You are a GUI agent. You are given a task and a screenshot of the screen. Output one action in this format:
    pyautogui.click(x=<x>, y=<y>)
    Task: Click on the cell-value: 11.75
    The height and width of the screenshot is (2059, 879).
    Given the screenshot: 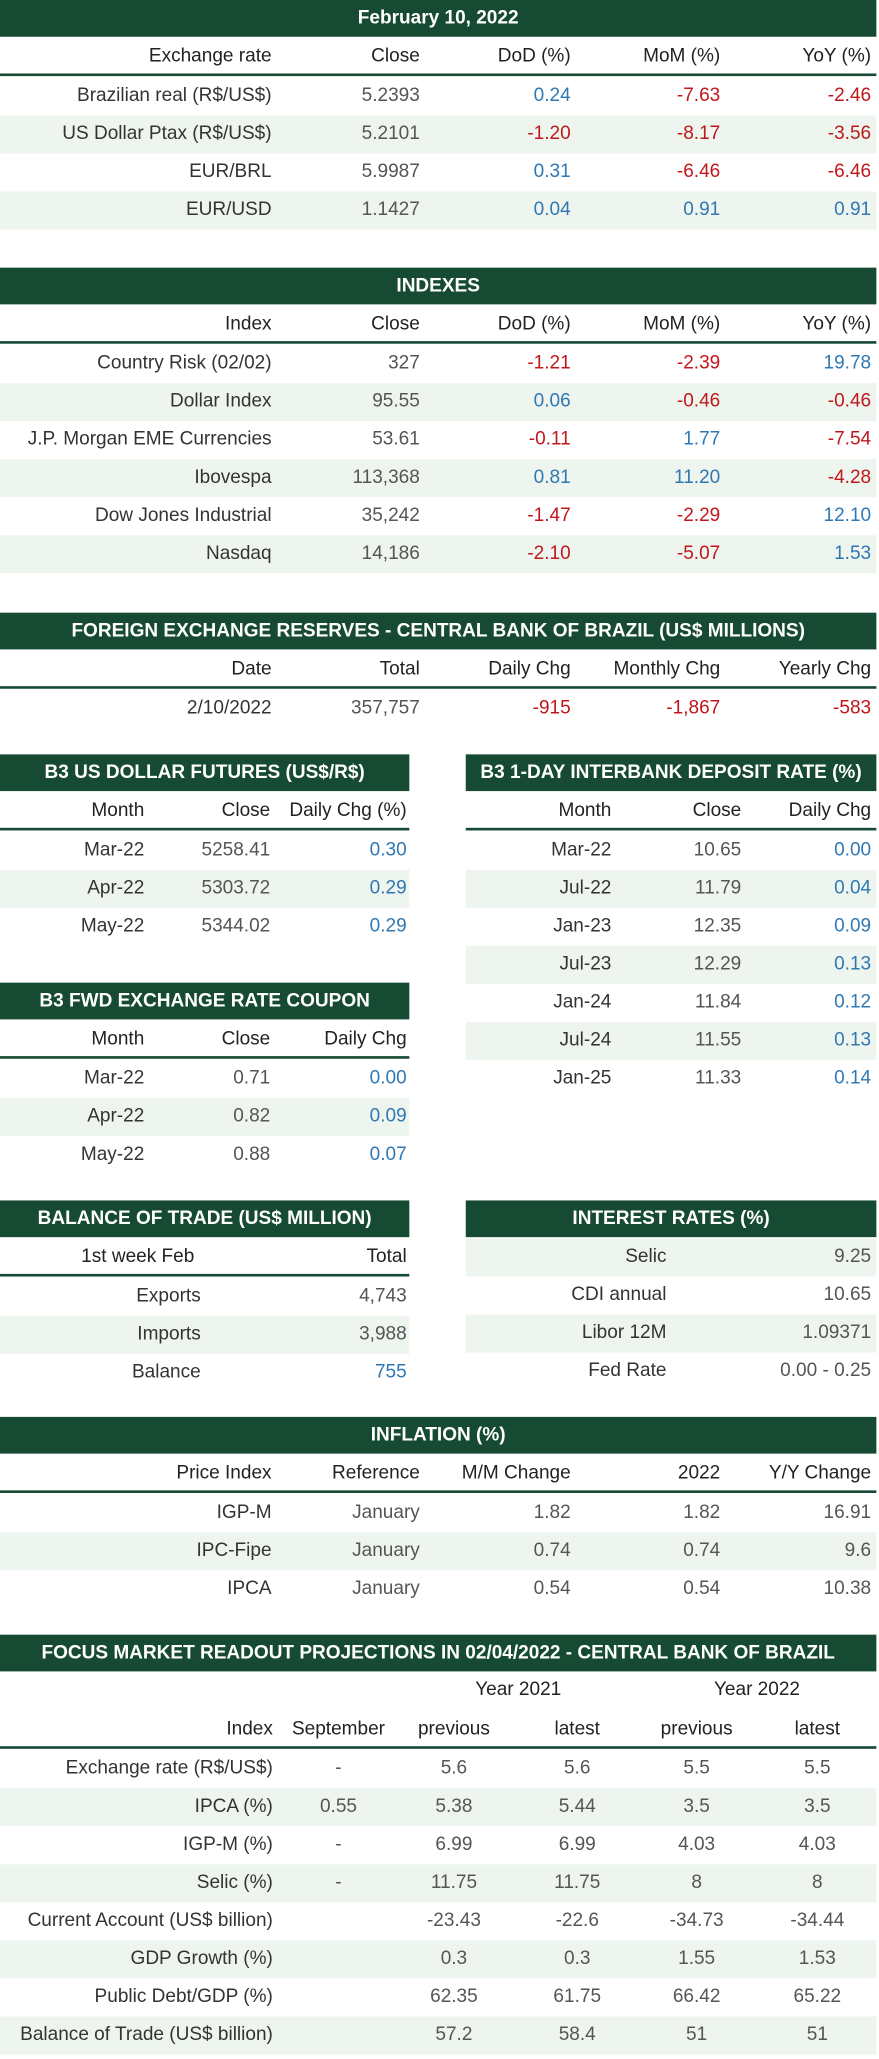 What is the action you would take?
    pyautogui.click(x=577, y=1883)
    